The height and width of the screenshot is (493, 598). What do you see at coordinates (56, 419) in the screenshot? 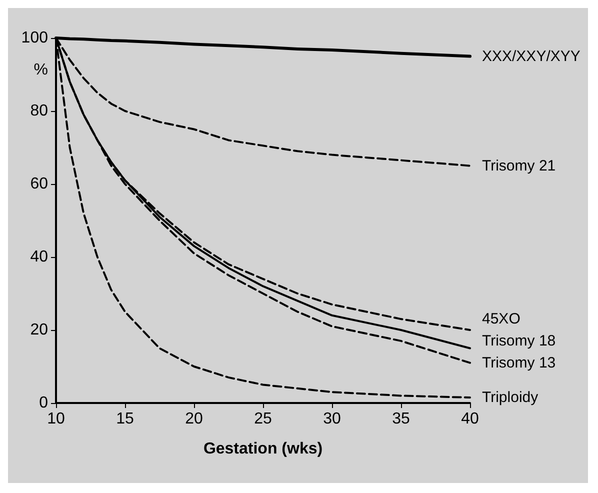
I see `x-tick-label: 10` at bounding box center [56, 419].